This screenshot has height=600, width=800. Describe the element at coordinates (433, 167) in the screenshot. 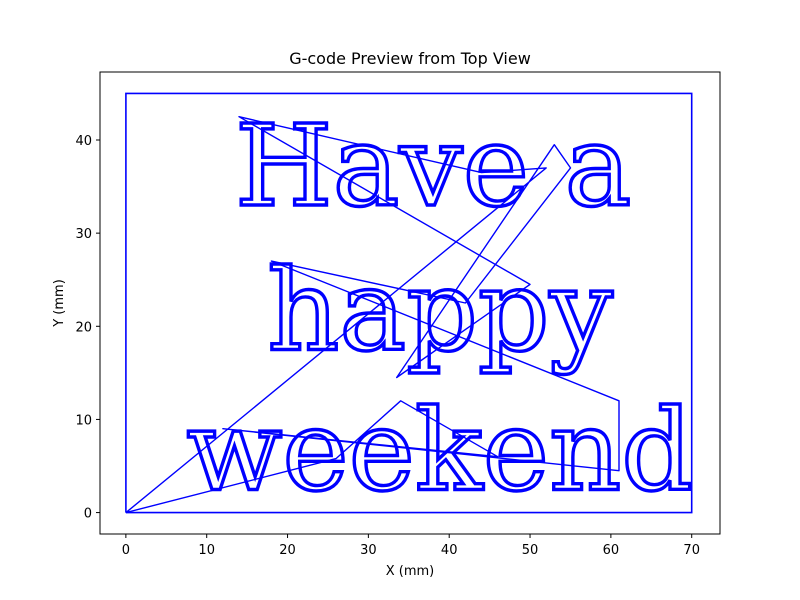

I see `drawn-text-line-1: Have a` at that location.